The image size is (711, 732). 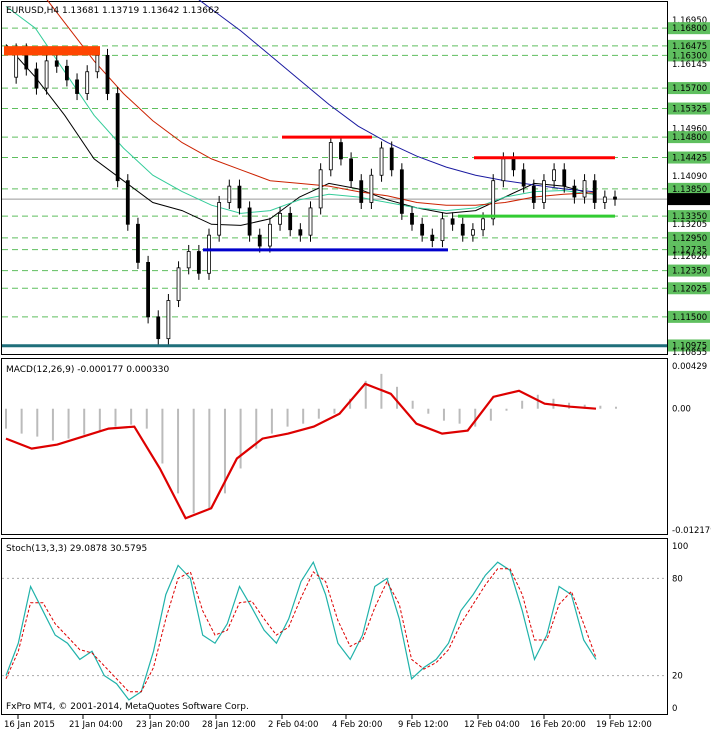 What do you see at coordinates (691, 531) in the screenshot?
I see `macd-axis-label: -0.012179` at bounding box center [691, 531].